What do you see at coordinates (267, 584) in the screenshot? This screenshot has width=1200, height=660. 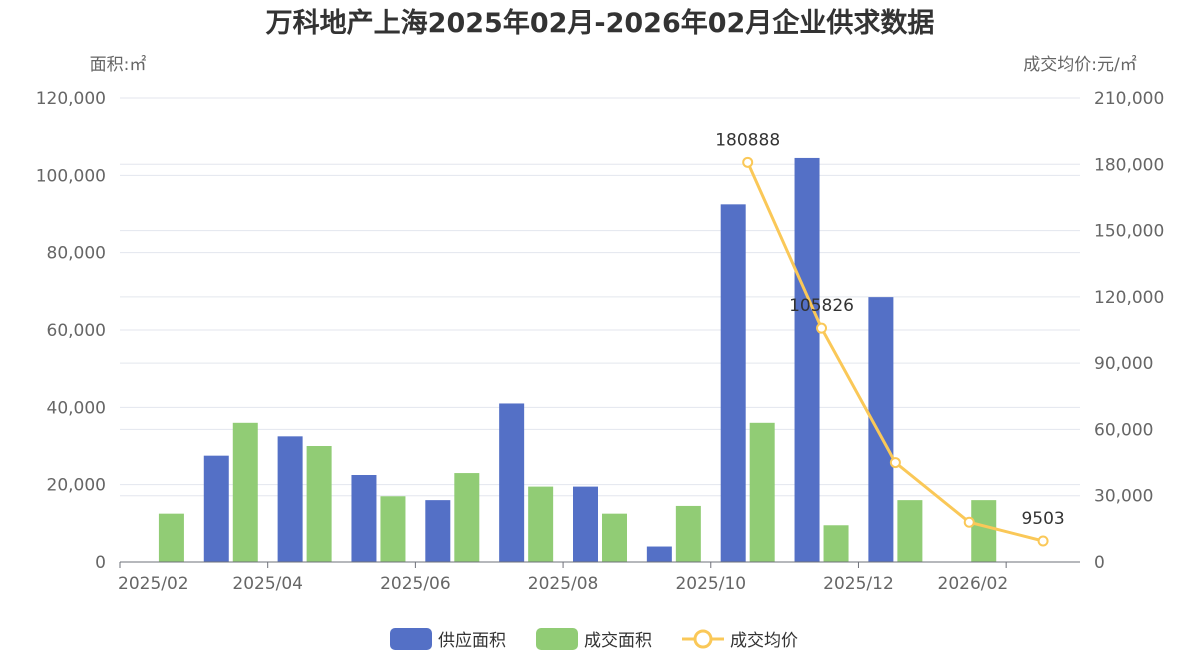 I see `x-axis-tick-label: 2025/04` at bounding box center [267, 584].